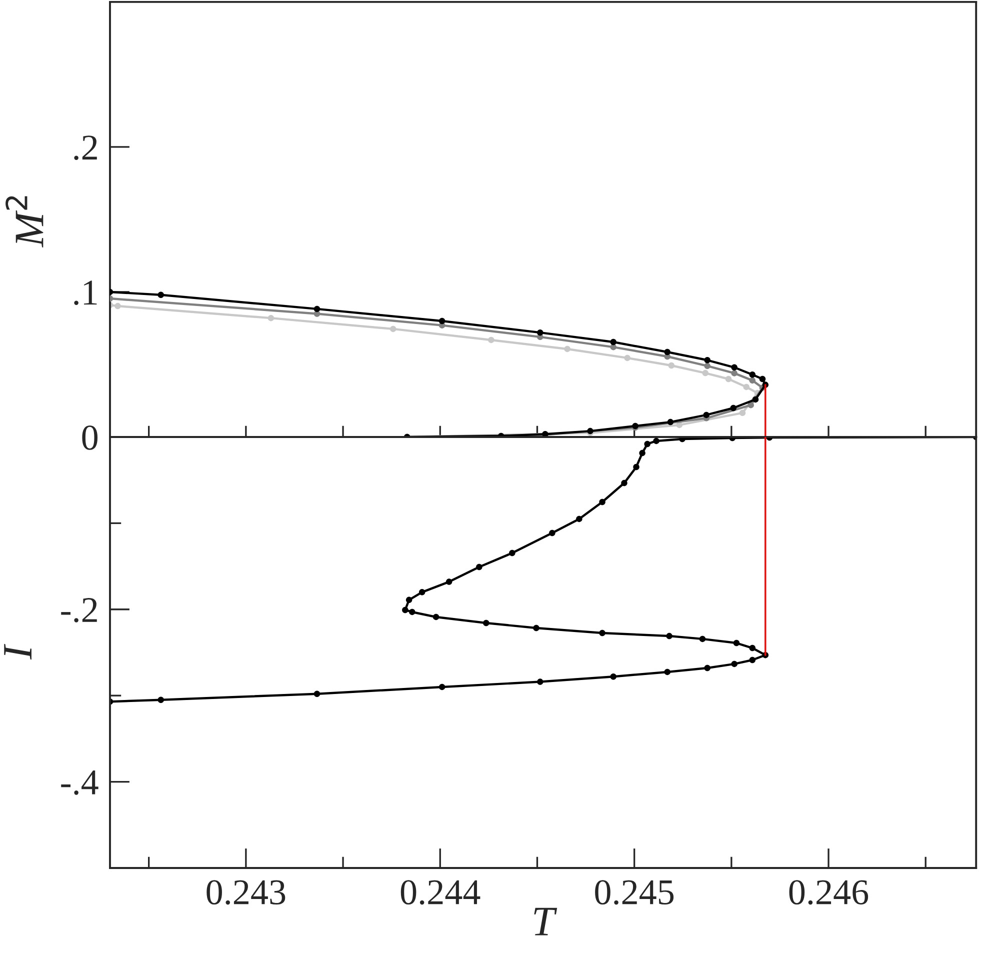  Describe the element at coordinates (85, 293) in the screenshot. I see `y-tick-label: .1` at that location.